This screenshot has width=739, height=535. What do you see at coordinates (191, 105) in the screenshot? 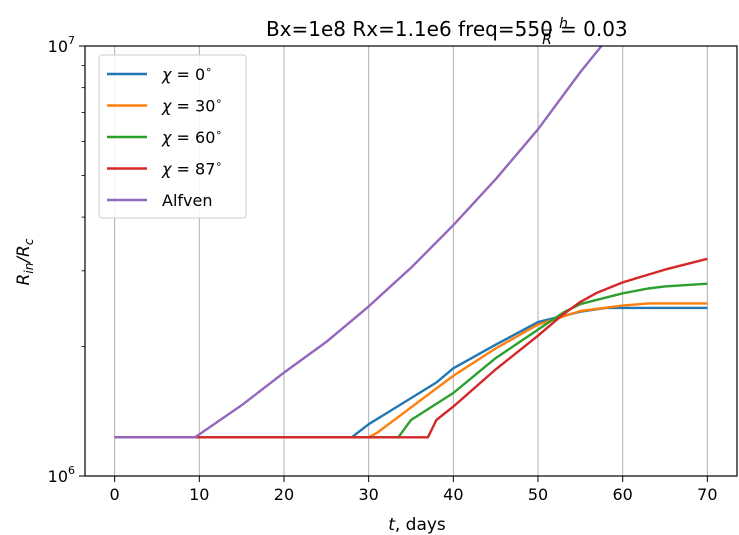
I see `legend-label: χ = 30∘` at bounding box center [191, 105].